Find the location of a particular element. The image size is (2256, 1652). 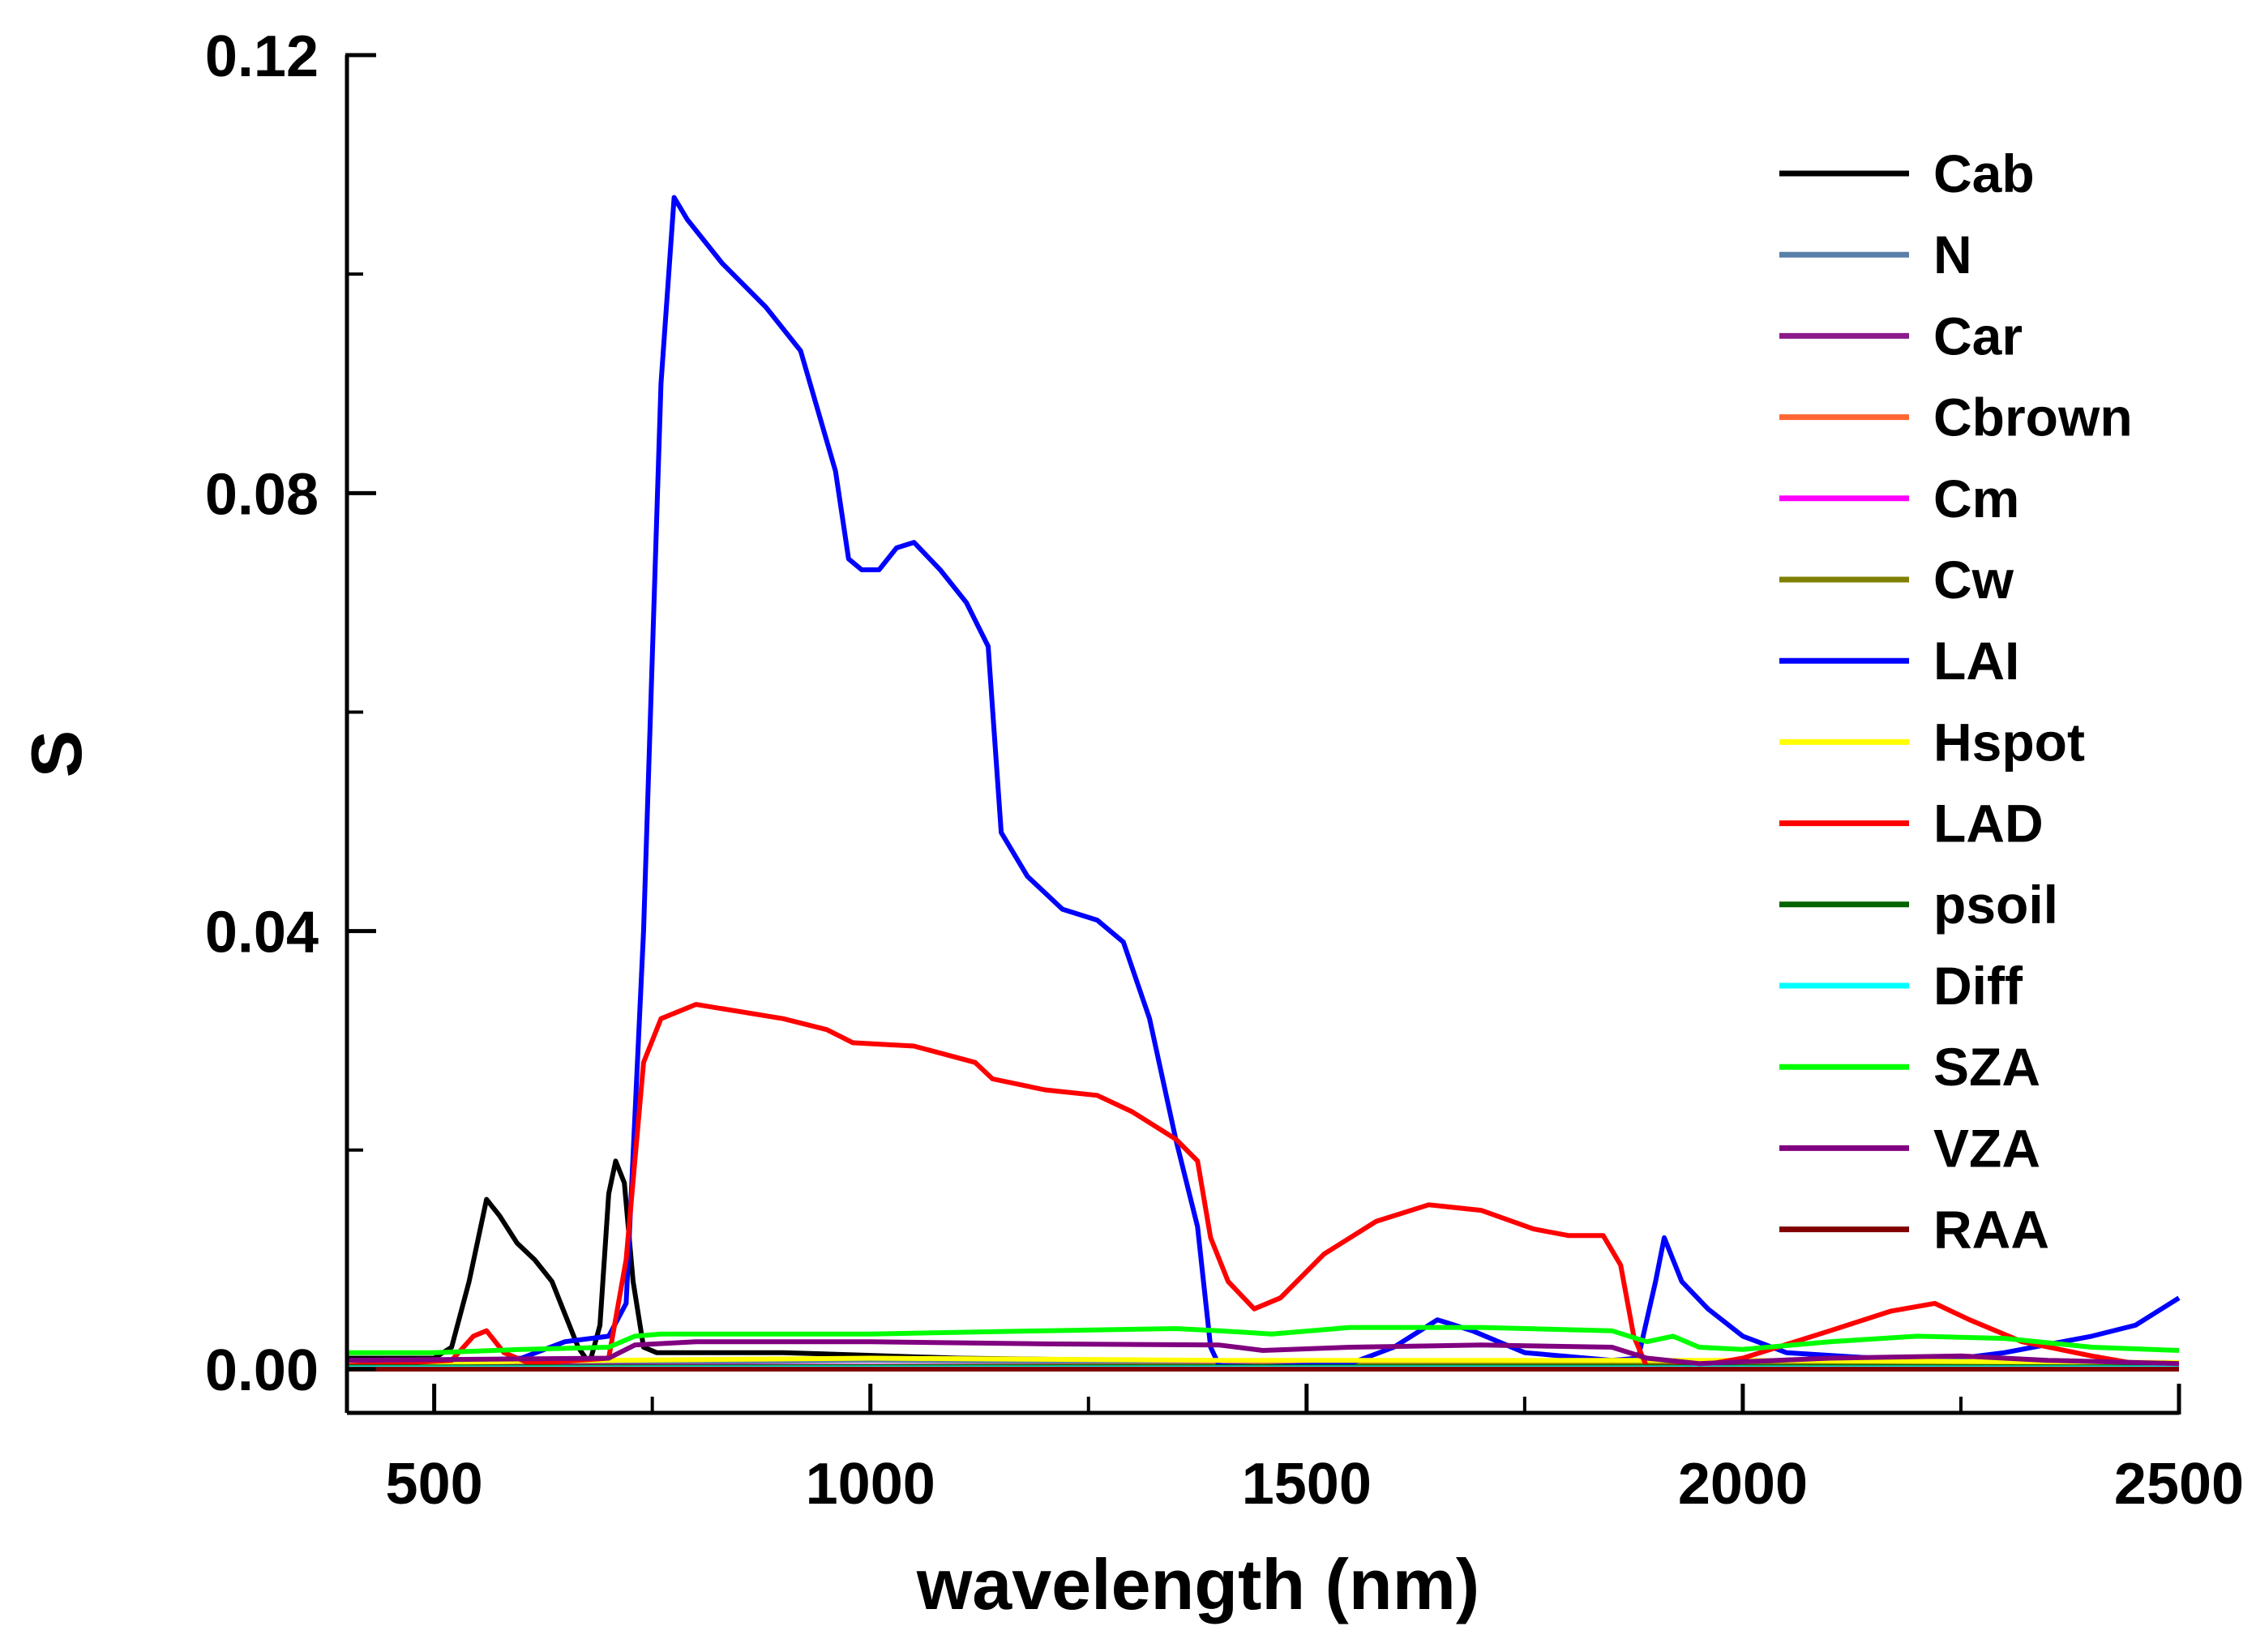

x-tick-label: 1000 is located at coordinates (870, 1484).